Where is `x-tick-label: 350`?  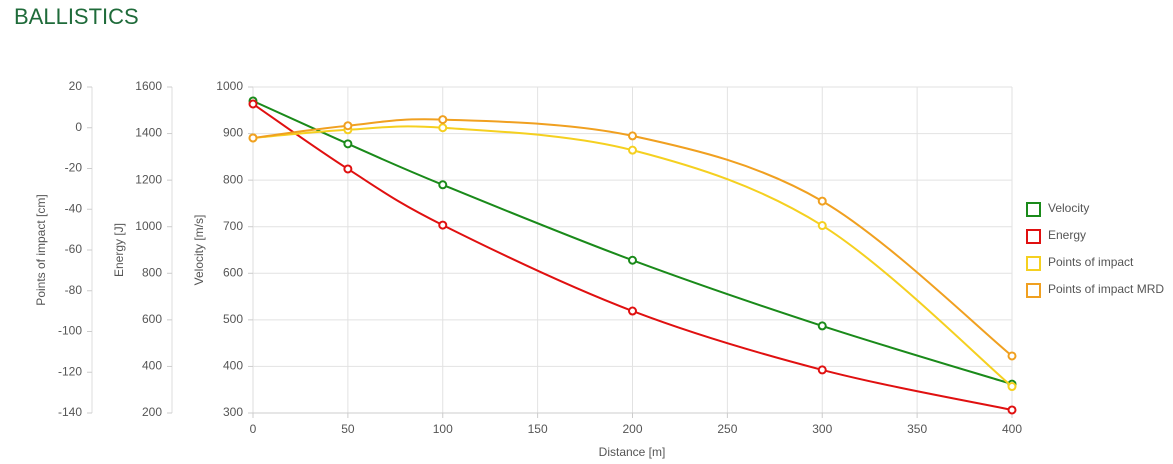 x-tick-label: 350 is located at coordinates (917, 429).